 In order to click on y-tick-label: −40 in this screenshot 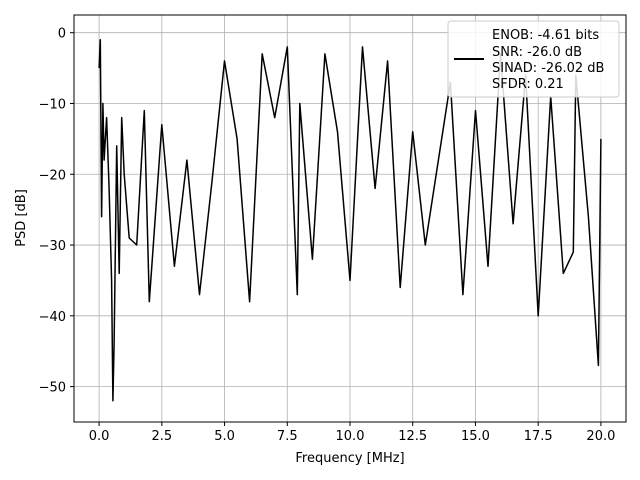, I will do `click(52, 317)`.